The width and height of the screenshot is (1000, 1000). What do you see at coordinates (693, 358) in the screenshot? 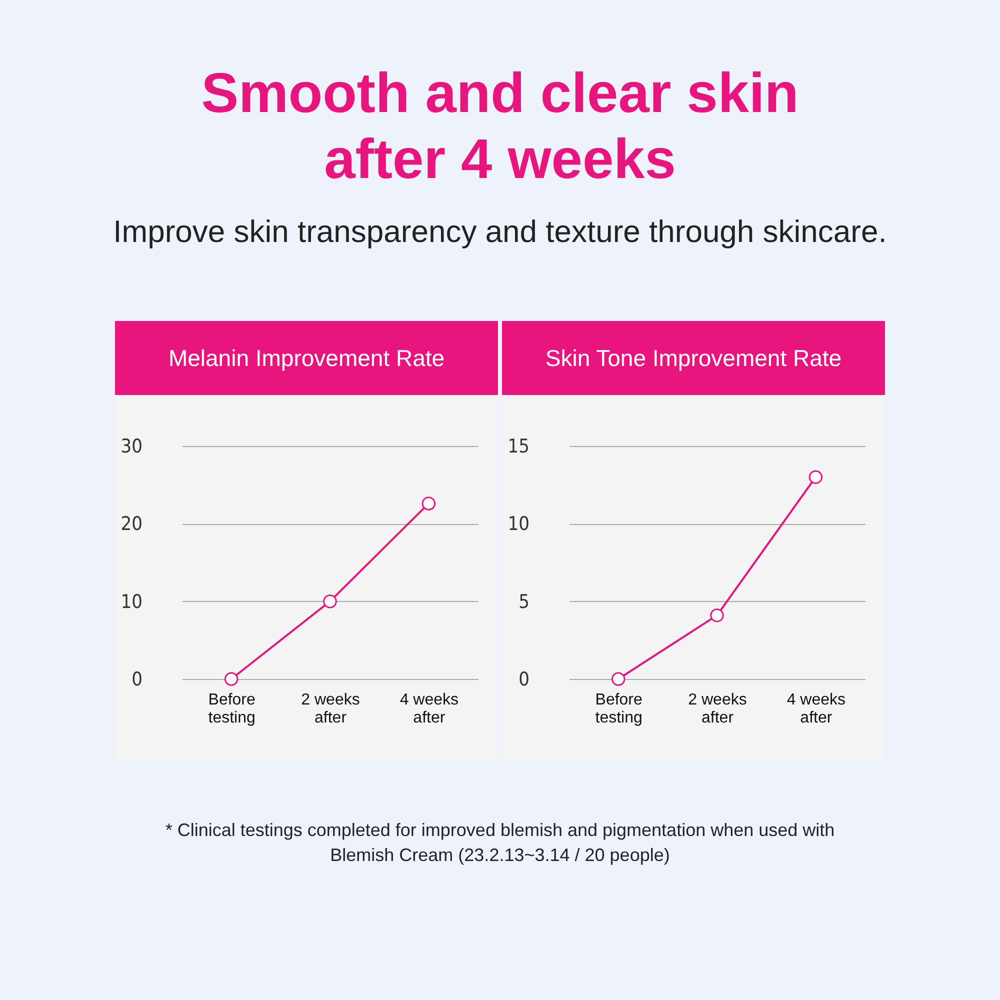
I see `chart-title: Skin Tone Improvement Rate` at bounding box center [693, 358].